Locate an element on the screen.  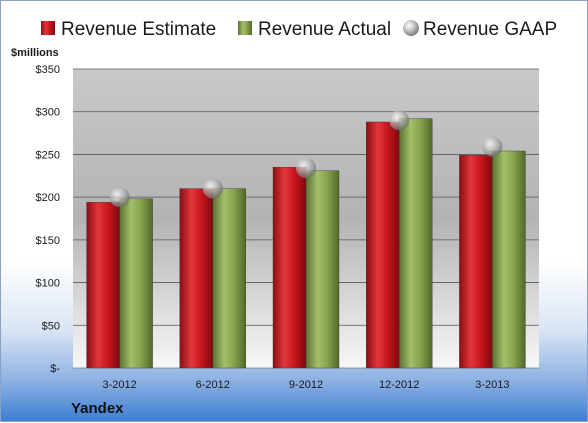
y-tick-label: $250 is located at coordinates (48, 155).